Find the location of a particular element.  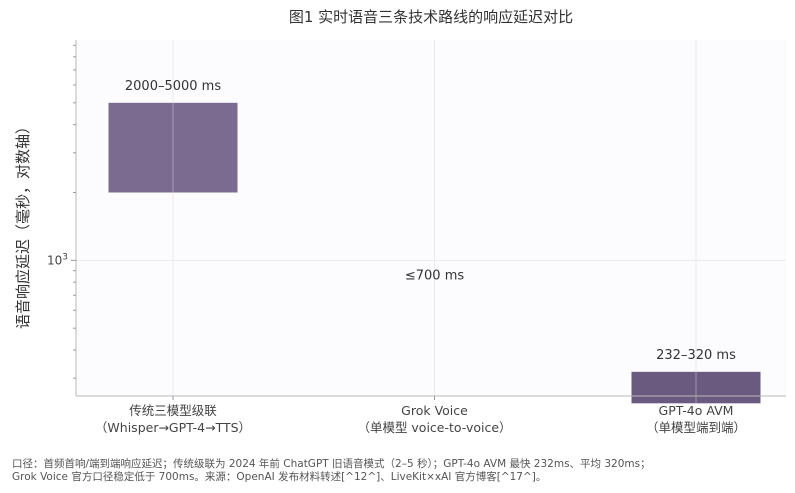

x-tick-sublabel: （单模型端到端） is located at coordinates (696, 427).